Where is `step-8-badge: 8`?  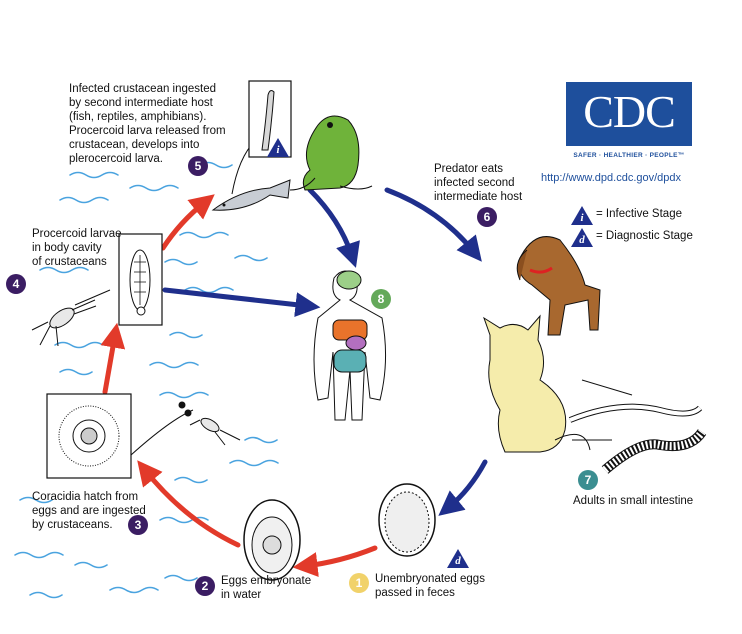 step-8-badge: 8 is located at coordinates (381, 299).